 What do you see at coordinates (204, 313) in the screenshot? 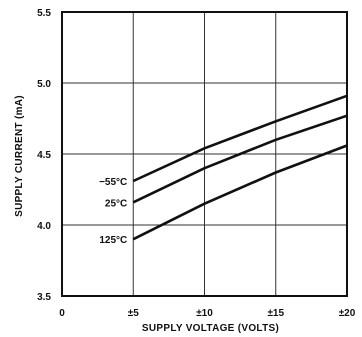
I see `x-tick-label: ±10` at bounding box center [204, 313].